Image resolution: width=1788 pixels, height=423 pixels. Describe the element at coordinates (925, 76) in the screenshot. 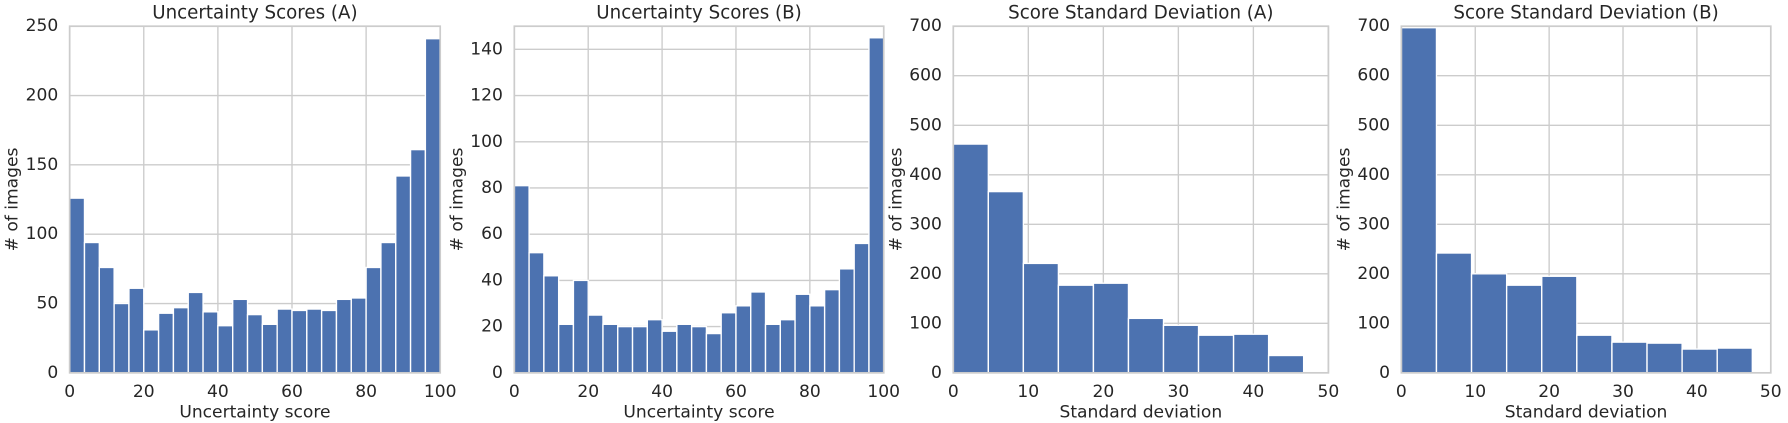

I see `y-tick-label: 600` at that location.